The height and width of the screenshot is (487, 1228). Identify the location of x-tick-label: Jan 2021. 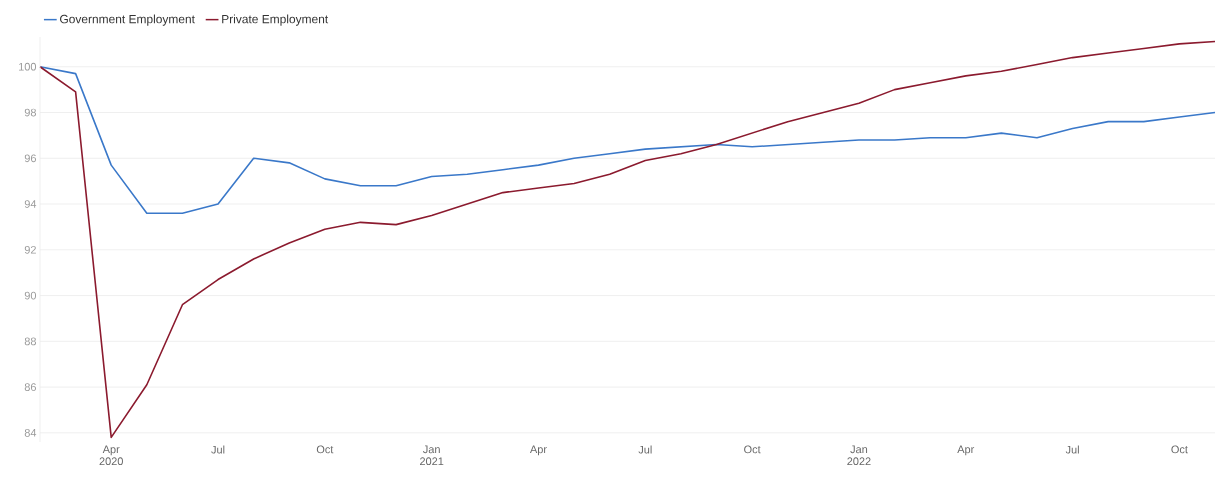
(432, 455).